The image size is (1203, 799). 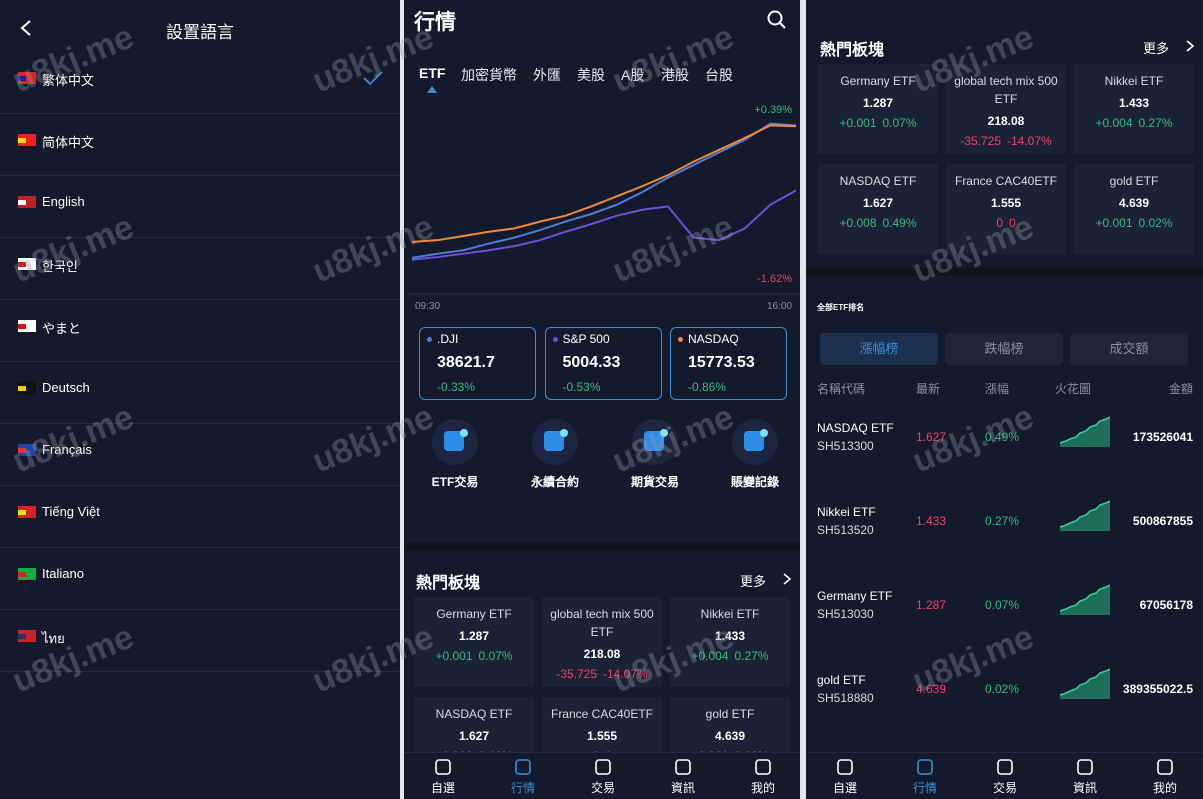 I want to click on language-option: 简体中文, so click(x=68, y=142).